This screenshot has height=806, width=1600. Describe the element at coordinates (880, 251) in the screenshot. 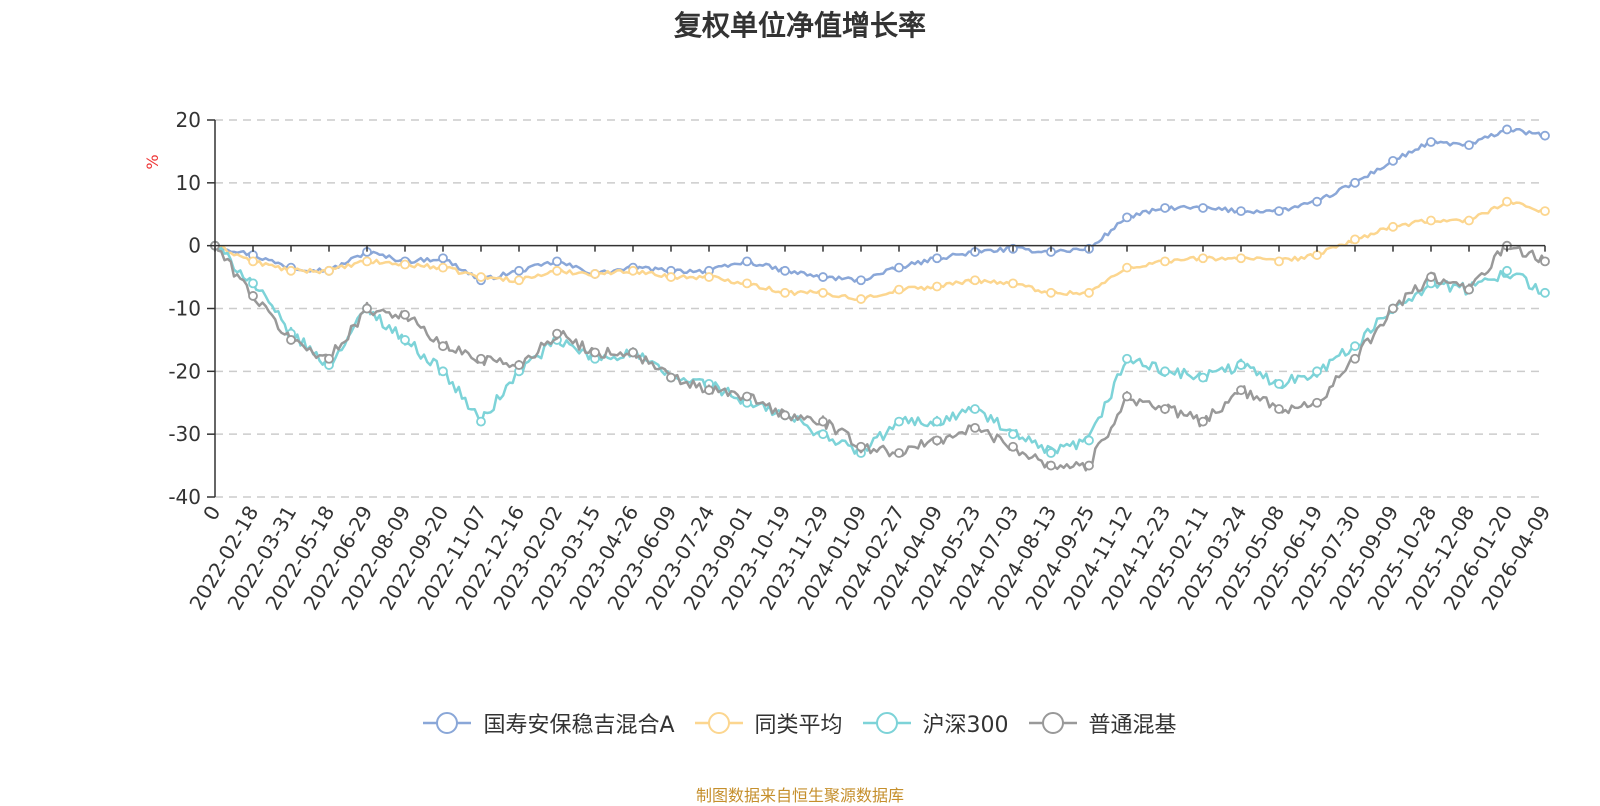

I see `series-line` at that location.